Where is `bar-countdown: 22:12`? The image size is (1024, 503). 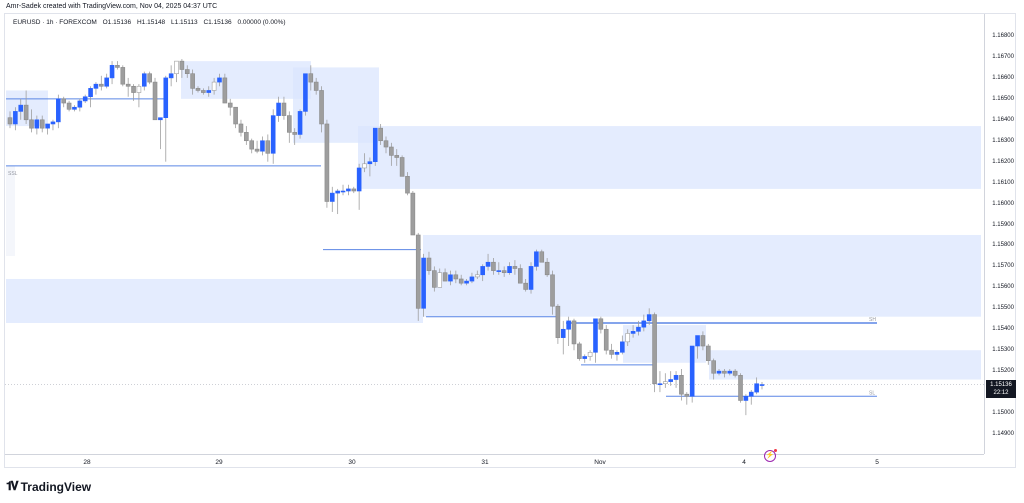
bar-countdown: 22:12 is located at coordinates (1001, 392).